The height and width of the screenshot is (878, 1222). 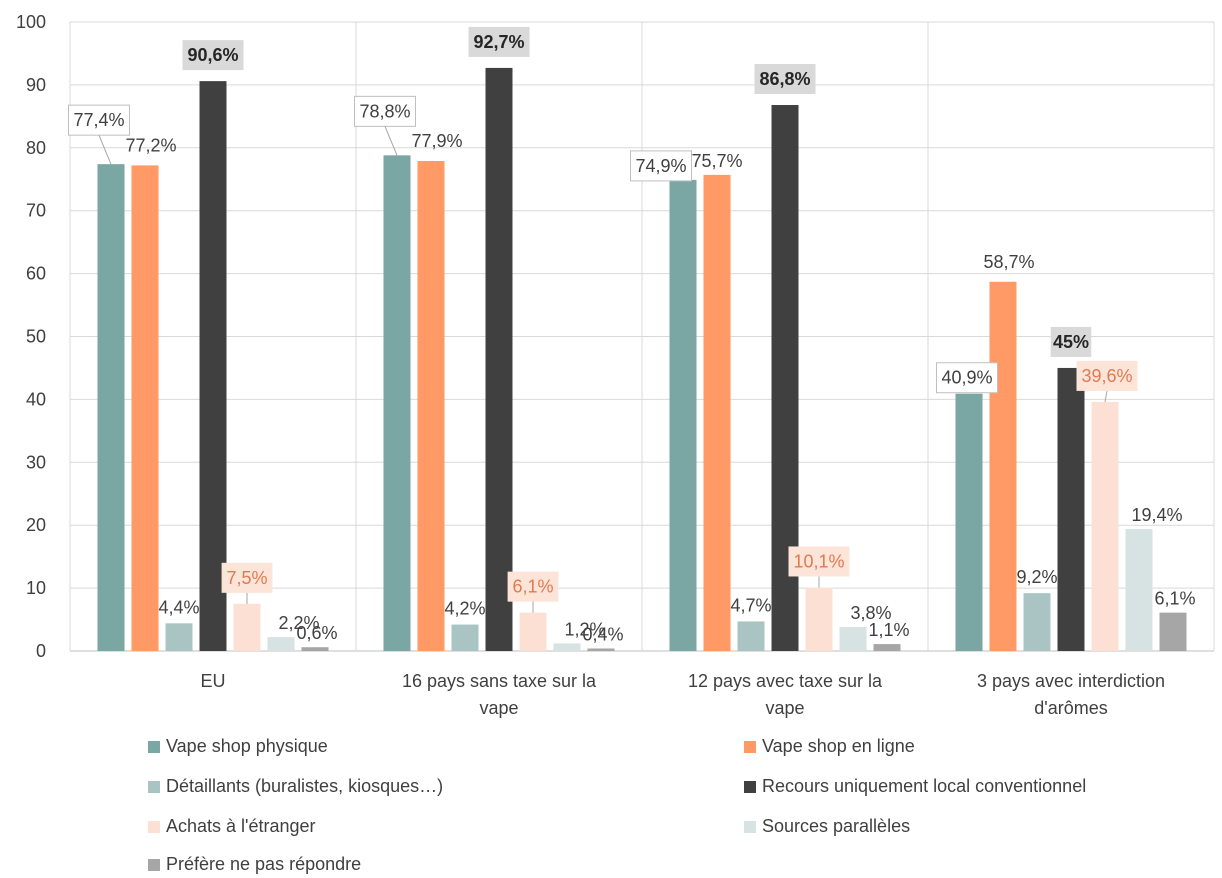 I want to click on data-label: 90,6%, so click(x=212, y=55).